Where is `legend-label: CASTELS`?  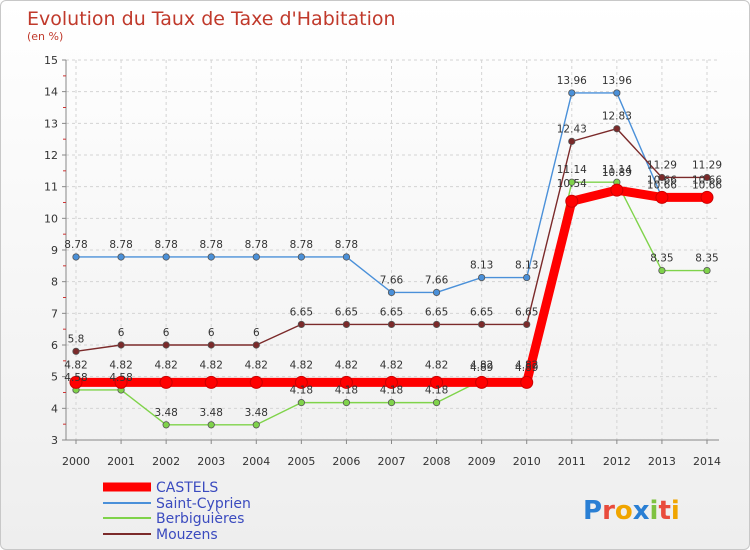
legend-label: CASTELS is located at coordinates (187, 488).